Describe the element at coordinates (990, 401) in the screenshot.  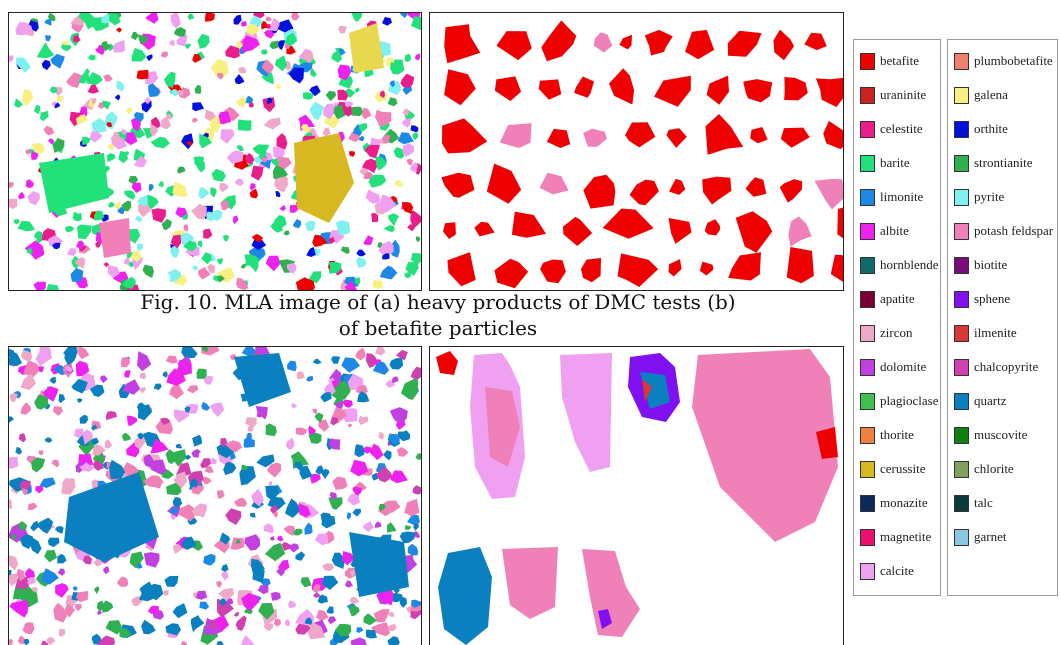
I see `legend-label: quartz` at that location.